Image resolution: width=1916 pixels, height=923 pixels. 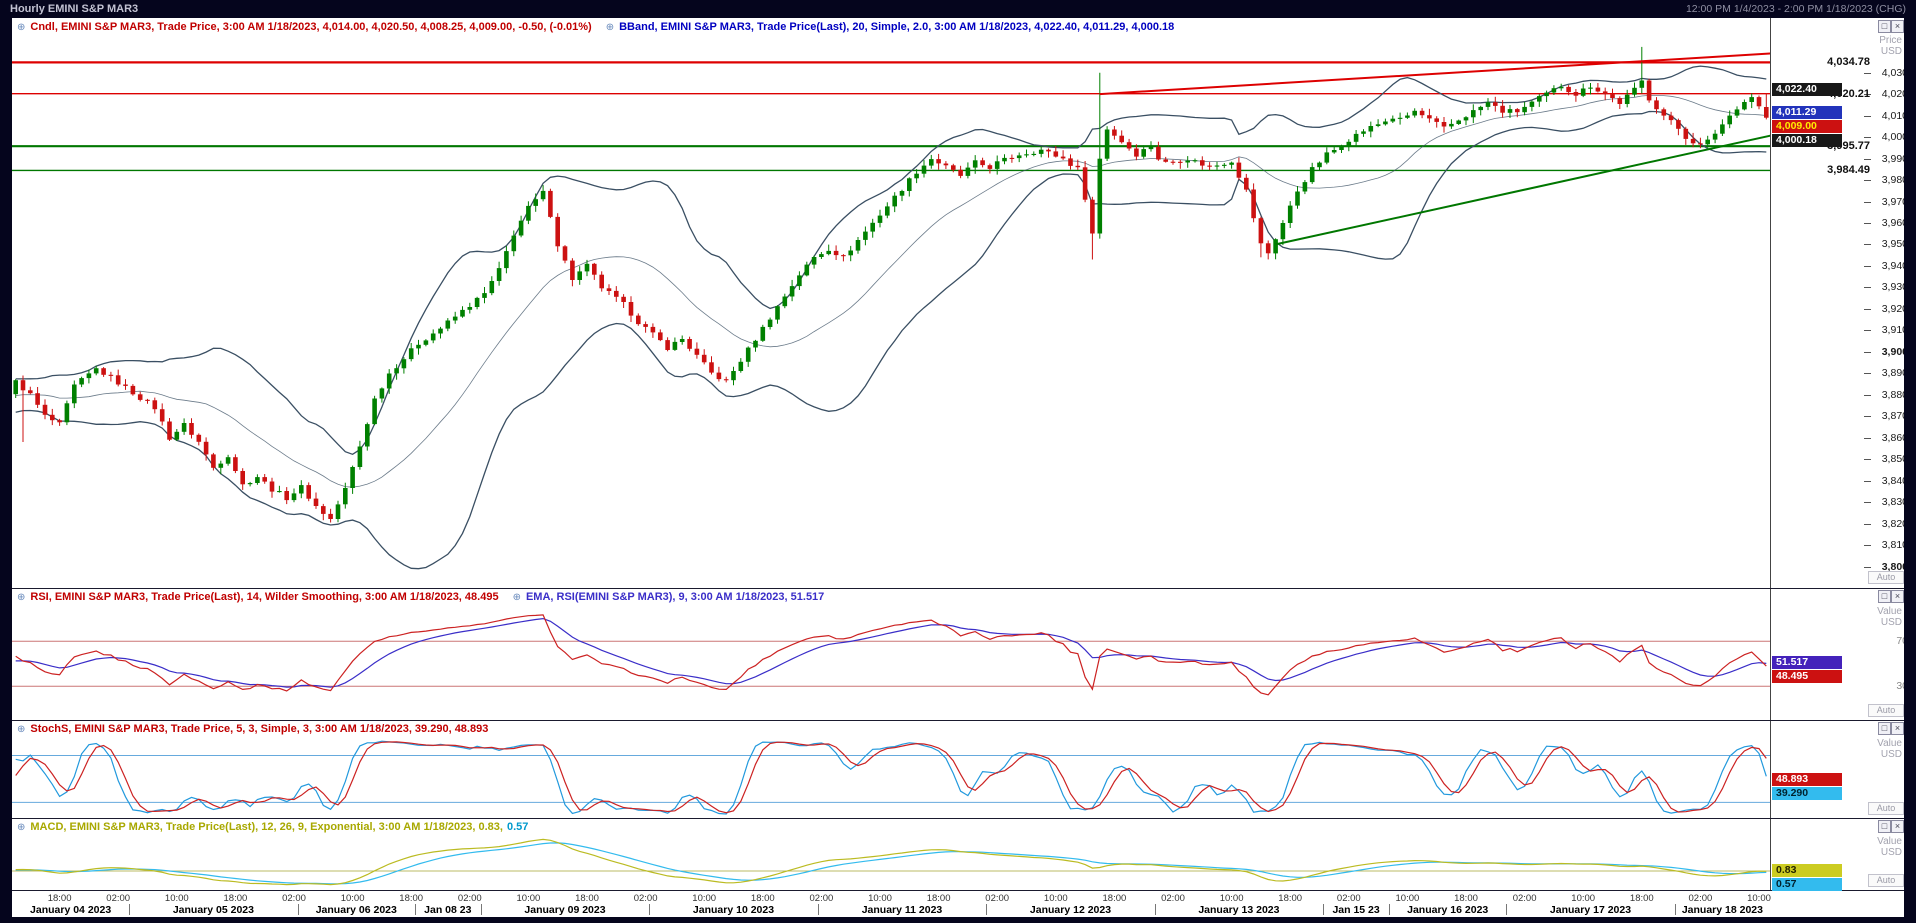 What do you see at coordinates (1889, 611) in the screenshot?
I see `rsi-axis-title: Value` at bounding box center [1889, 611].